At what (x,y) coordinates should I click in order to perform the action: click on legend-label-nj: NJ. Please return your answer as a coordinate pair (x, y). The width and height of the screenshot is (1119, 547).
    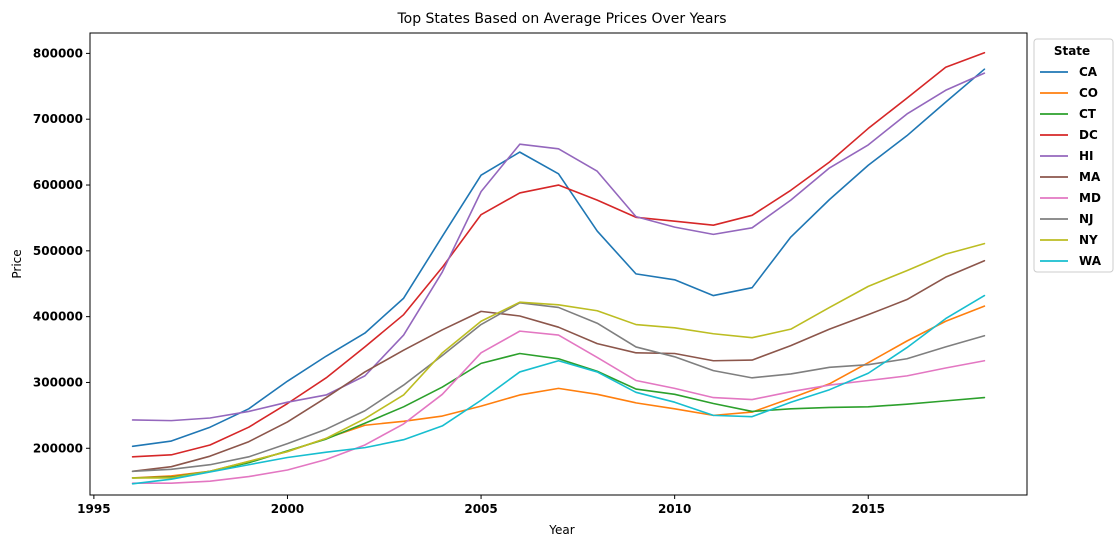
    Looking at the image, I should click on (1086, 219).